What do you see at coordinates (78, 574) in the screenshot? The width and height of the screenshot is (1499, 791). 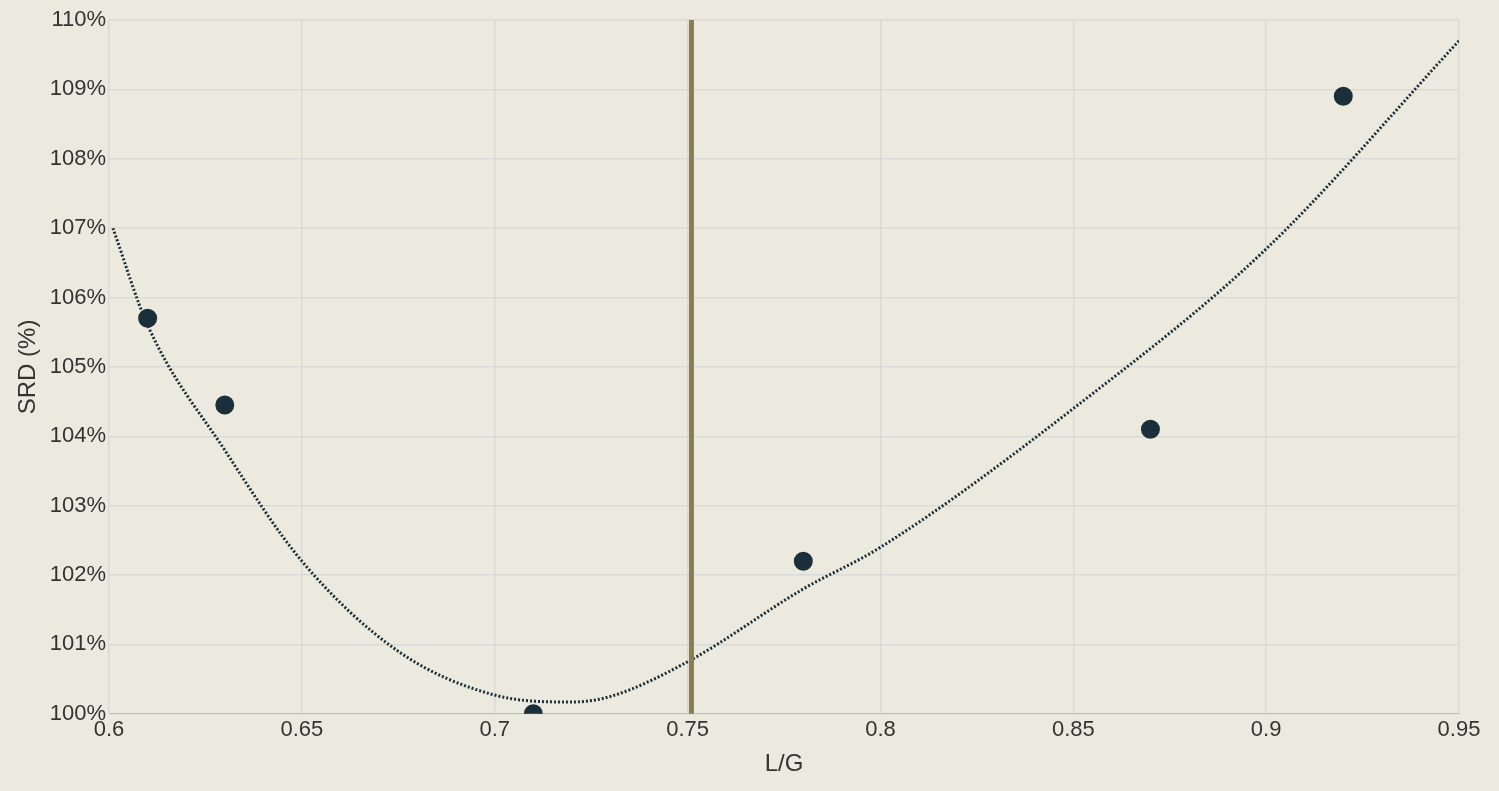 I see `y-tick-label: 102%` at bounding box center [78, 574].